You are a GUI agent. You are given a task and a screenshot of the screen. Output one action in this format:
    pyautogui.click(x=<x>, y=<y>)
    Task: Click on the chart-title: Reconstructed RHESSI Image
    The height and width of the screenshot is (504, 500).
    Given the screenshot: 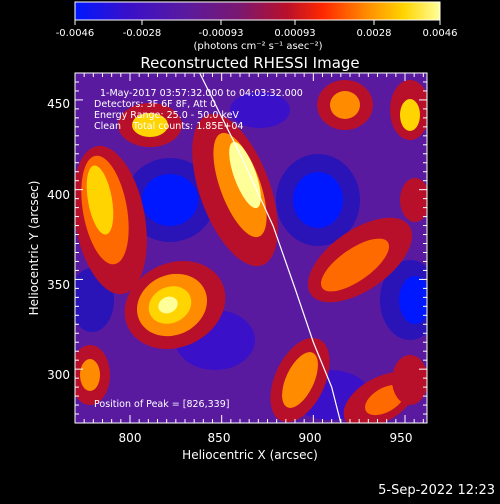 What is the action you would take?
    pyautogui.click(x=249, y=63)
    